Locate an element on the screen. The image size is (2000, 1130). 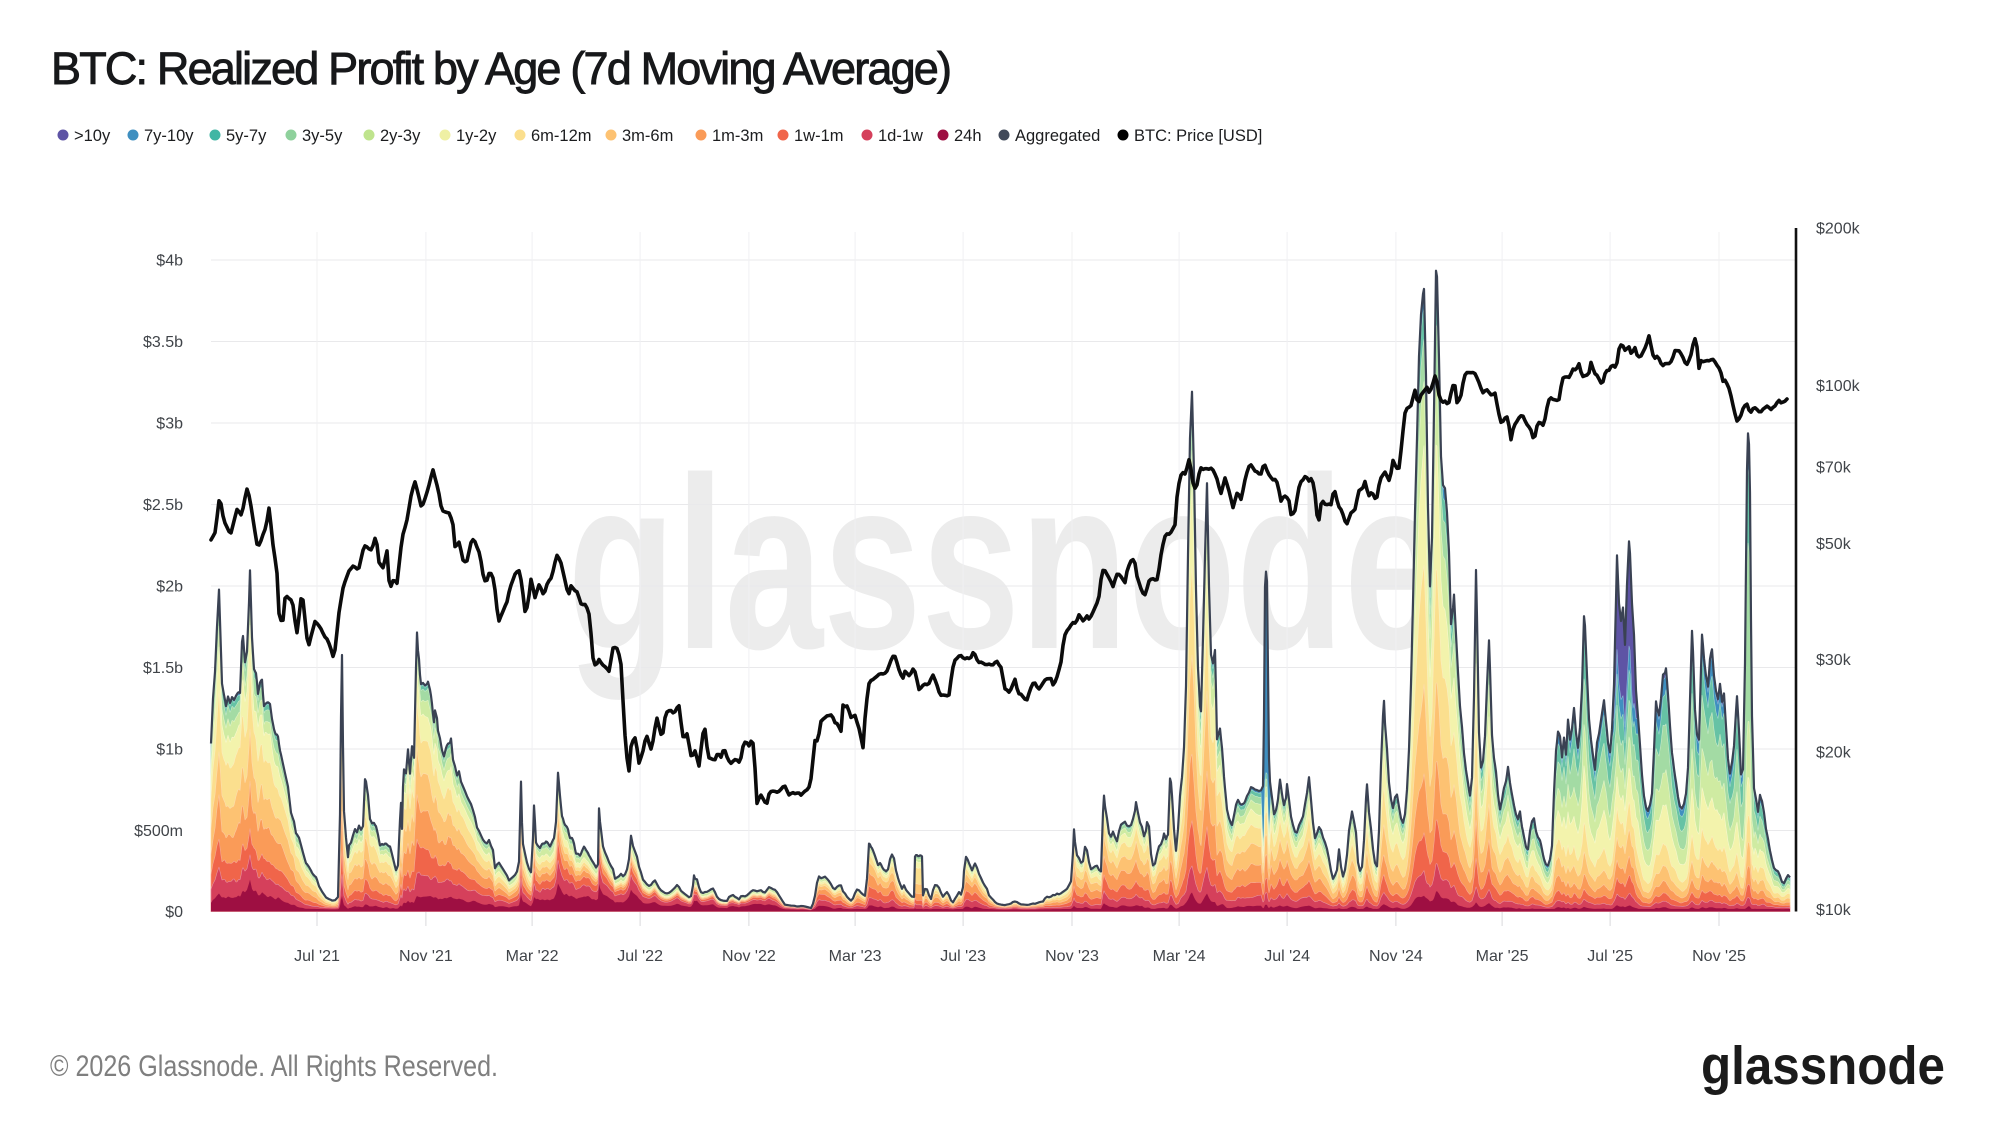
svg-text: $1.5b is located at coordinates (163, 668).